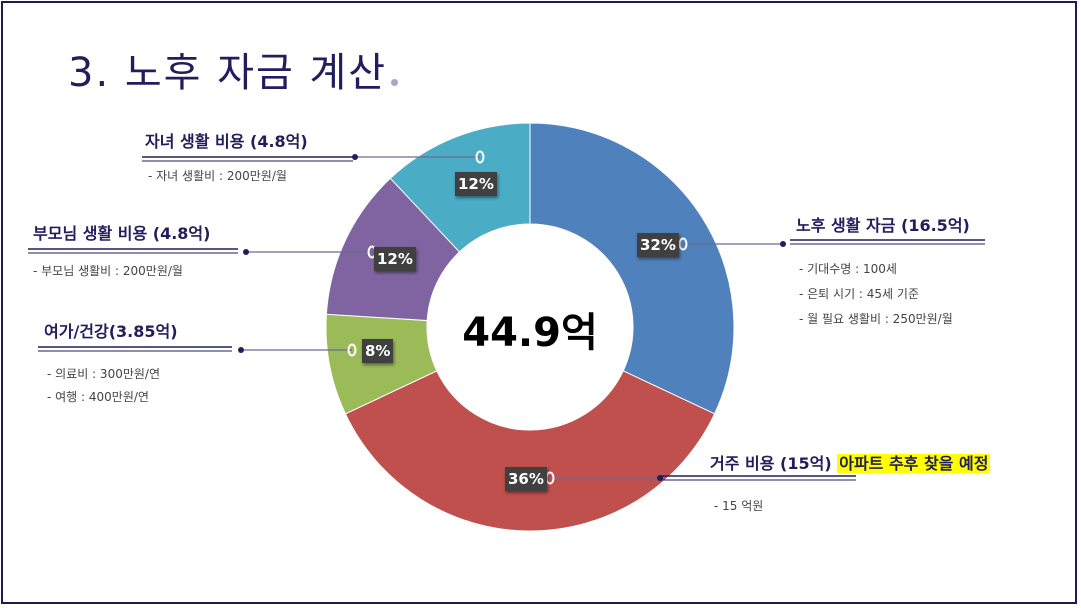 This screenshot has width=1081, height=608. I want to click on pct-label-leisure: 8%, so click(378, 351).